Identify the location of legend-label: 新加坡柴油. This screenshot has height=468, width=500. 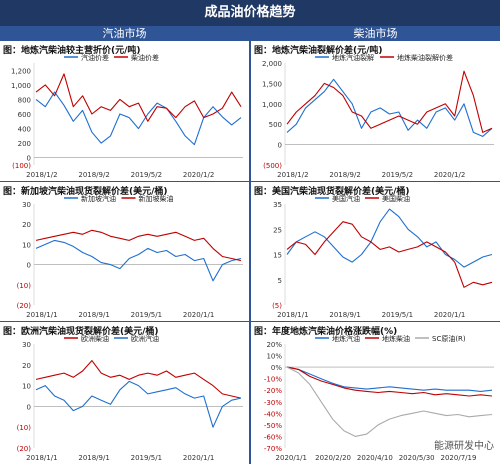
(156, 198).